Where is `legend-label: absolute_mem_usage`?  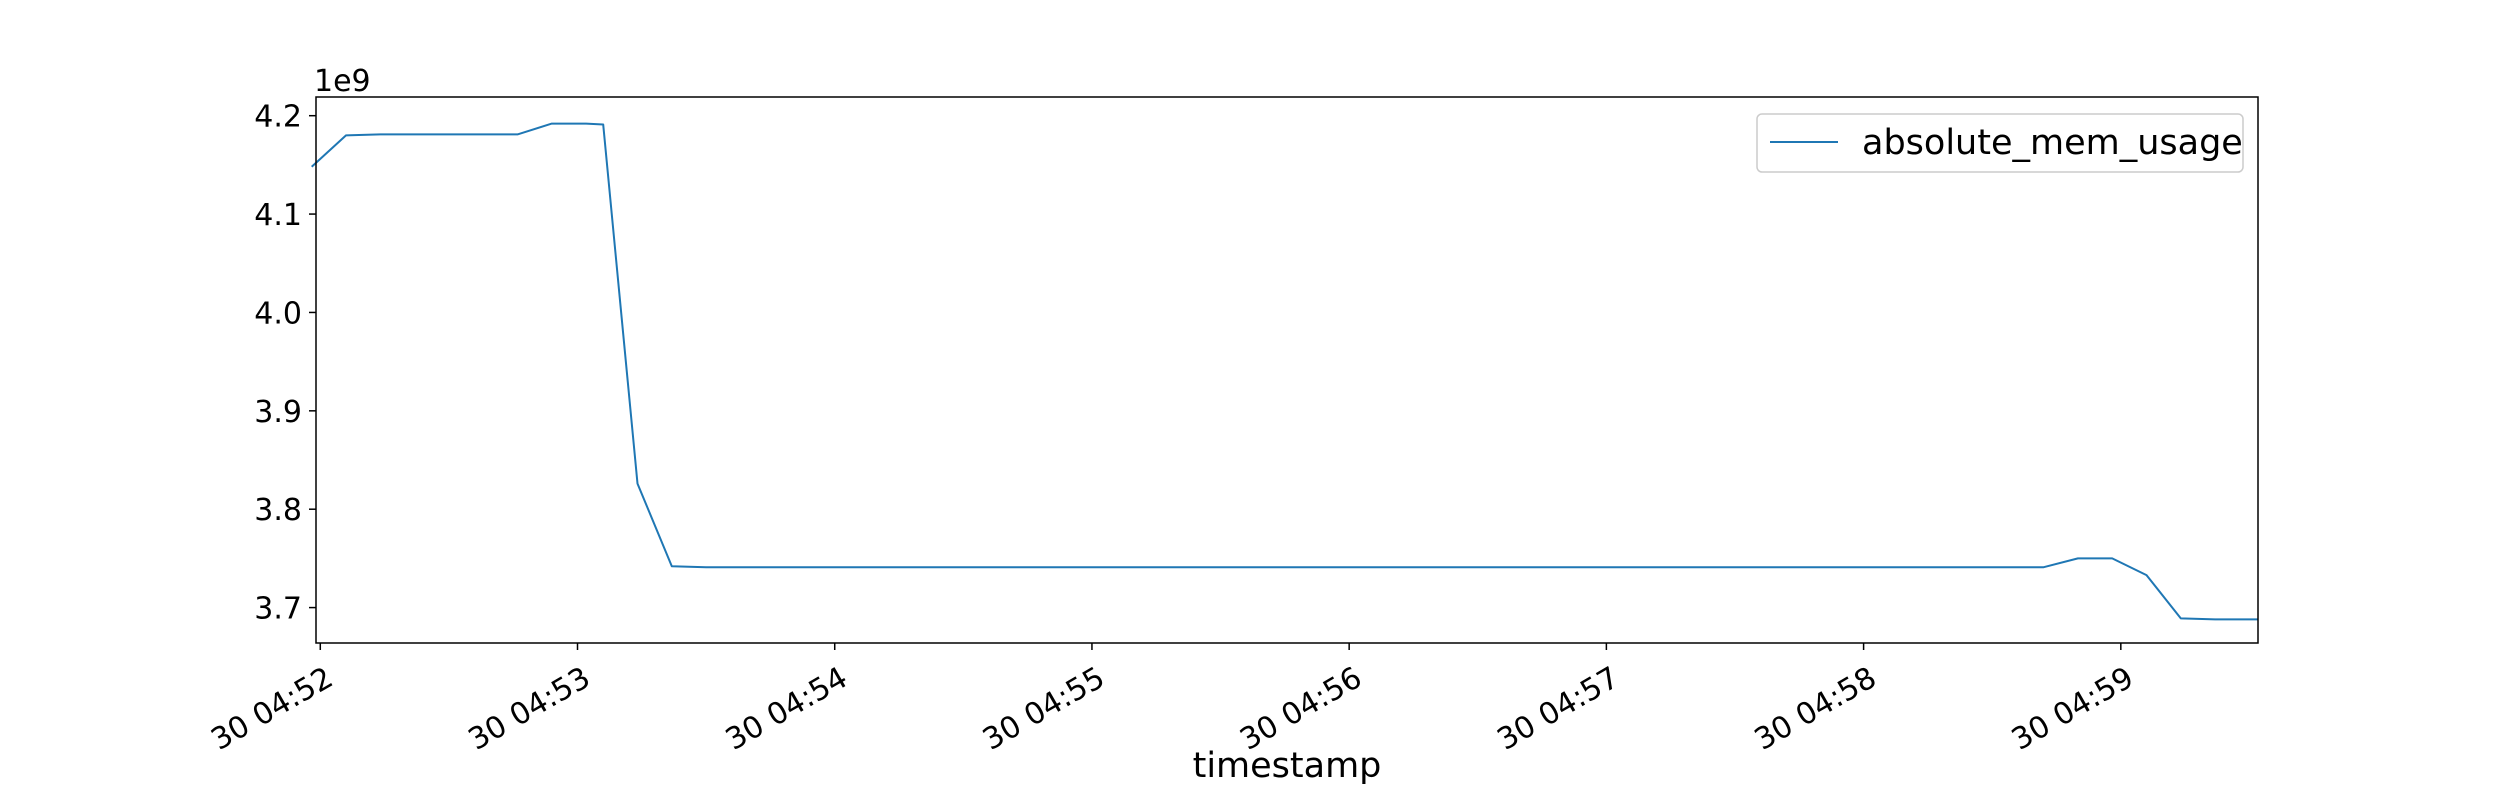
legend-label: absolute_mem_usage is located at coordinates (2052, 143).